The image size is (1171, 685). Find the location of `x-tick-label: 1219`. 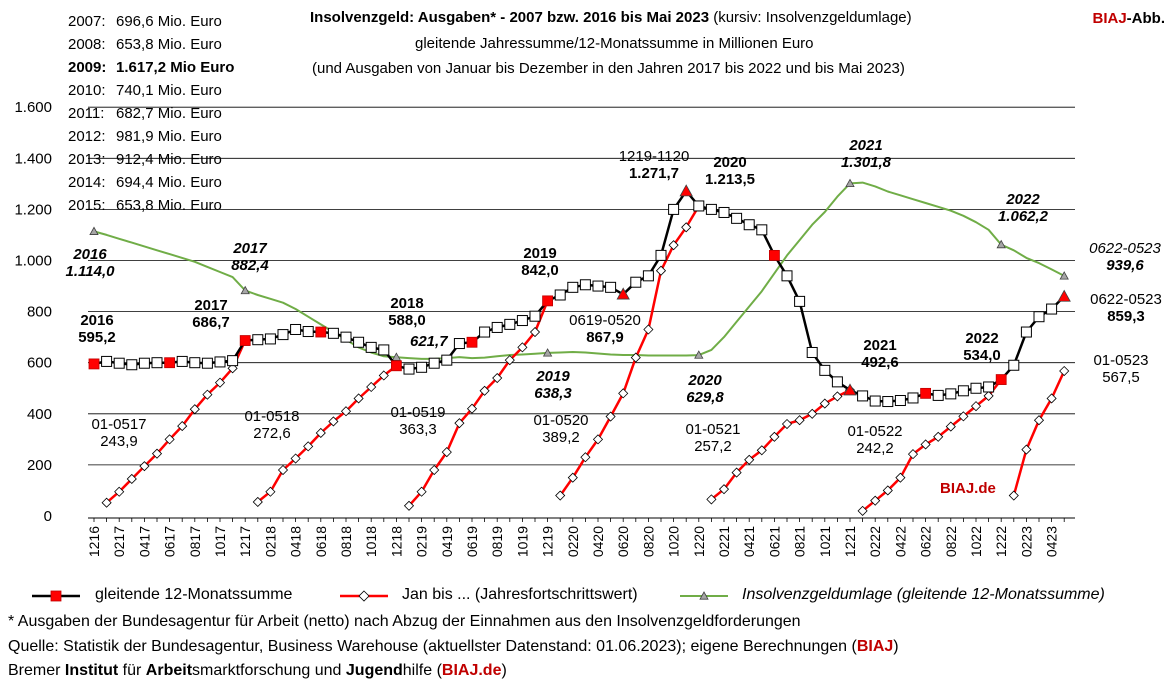

x-tick-label: 1219 is located at coordinates (548, 541).